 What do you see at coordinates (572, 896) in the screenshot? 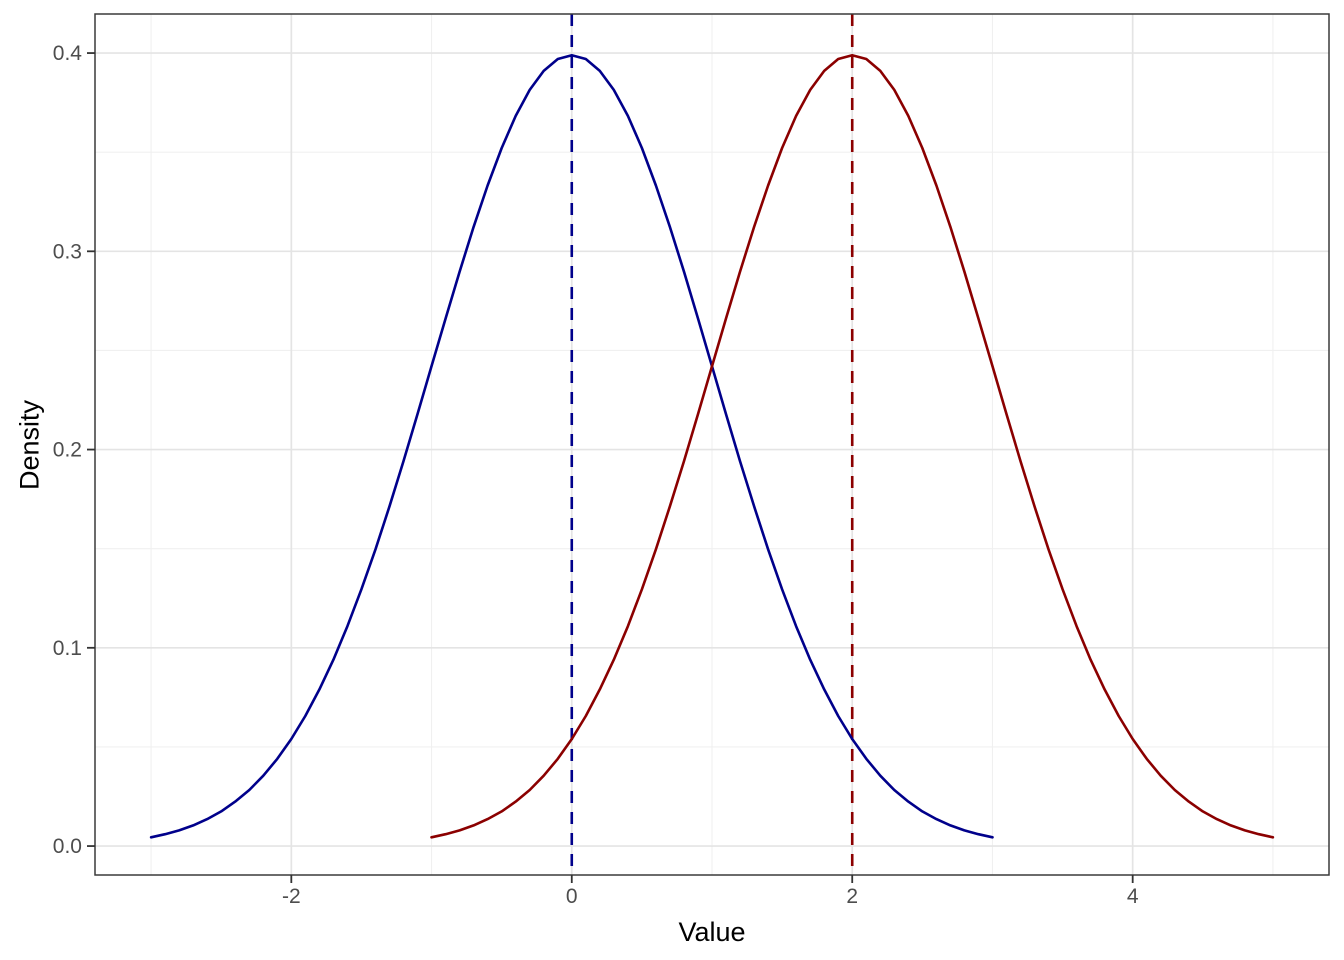
I see `x-tick-label: 0` at bounding box center [572, 896].